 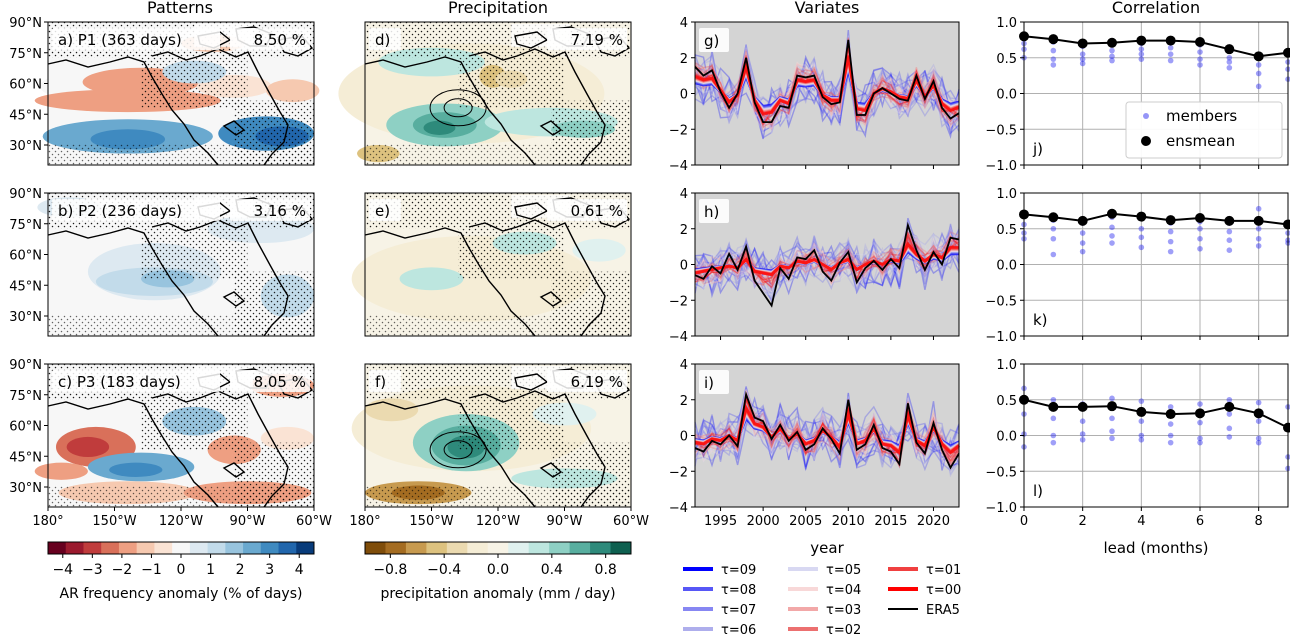 What do you see at coordinates (120, 211) in the screenshot?
I see `panel-label: b) P2 (236 days)` at bounding box center [120, 211].